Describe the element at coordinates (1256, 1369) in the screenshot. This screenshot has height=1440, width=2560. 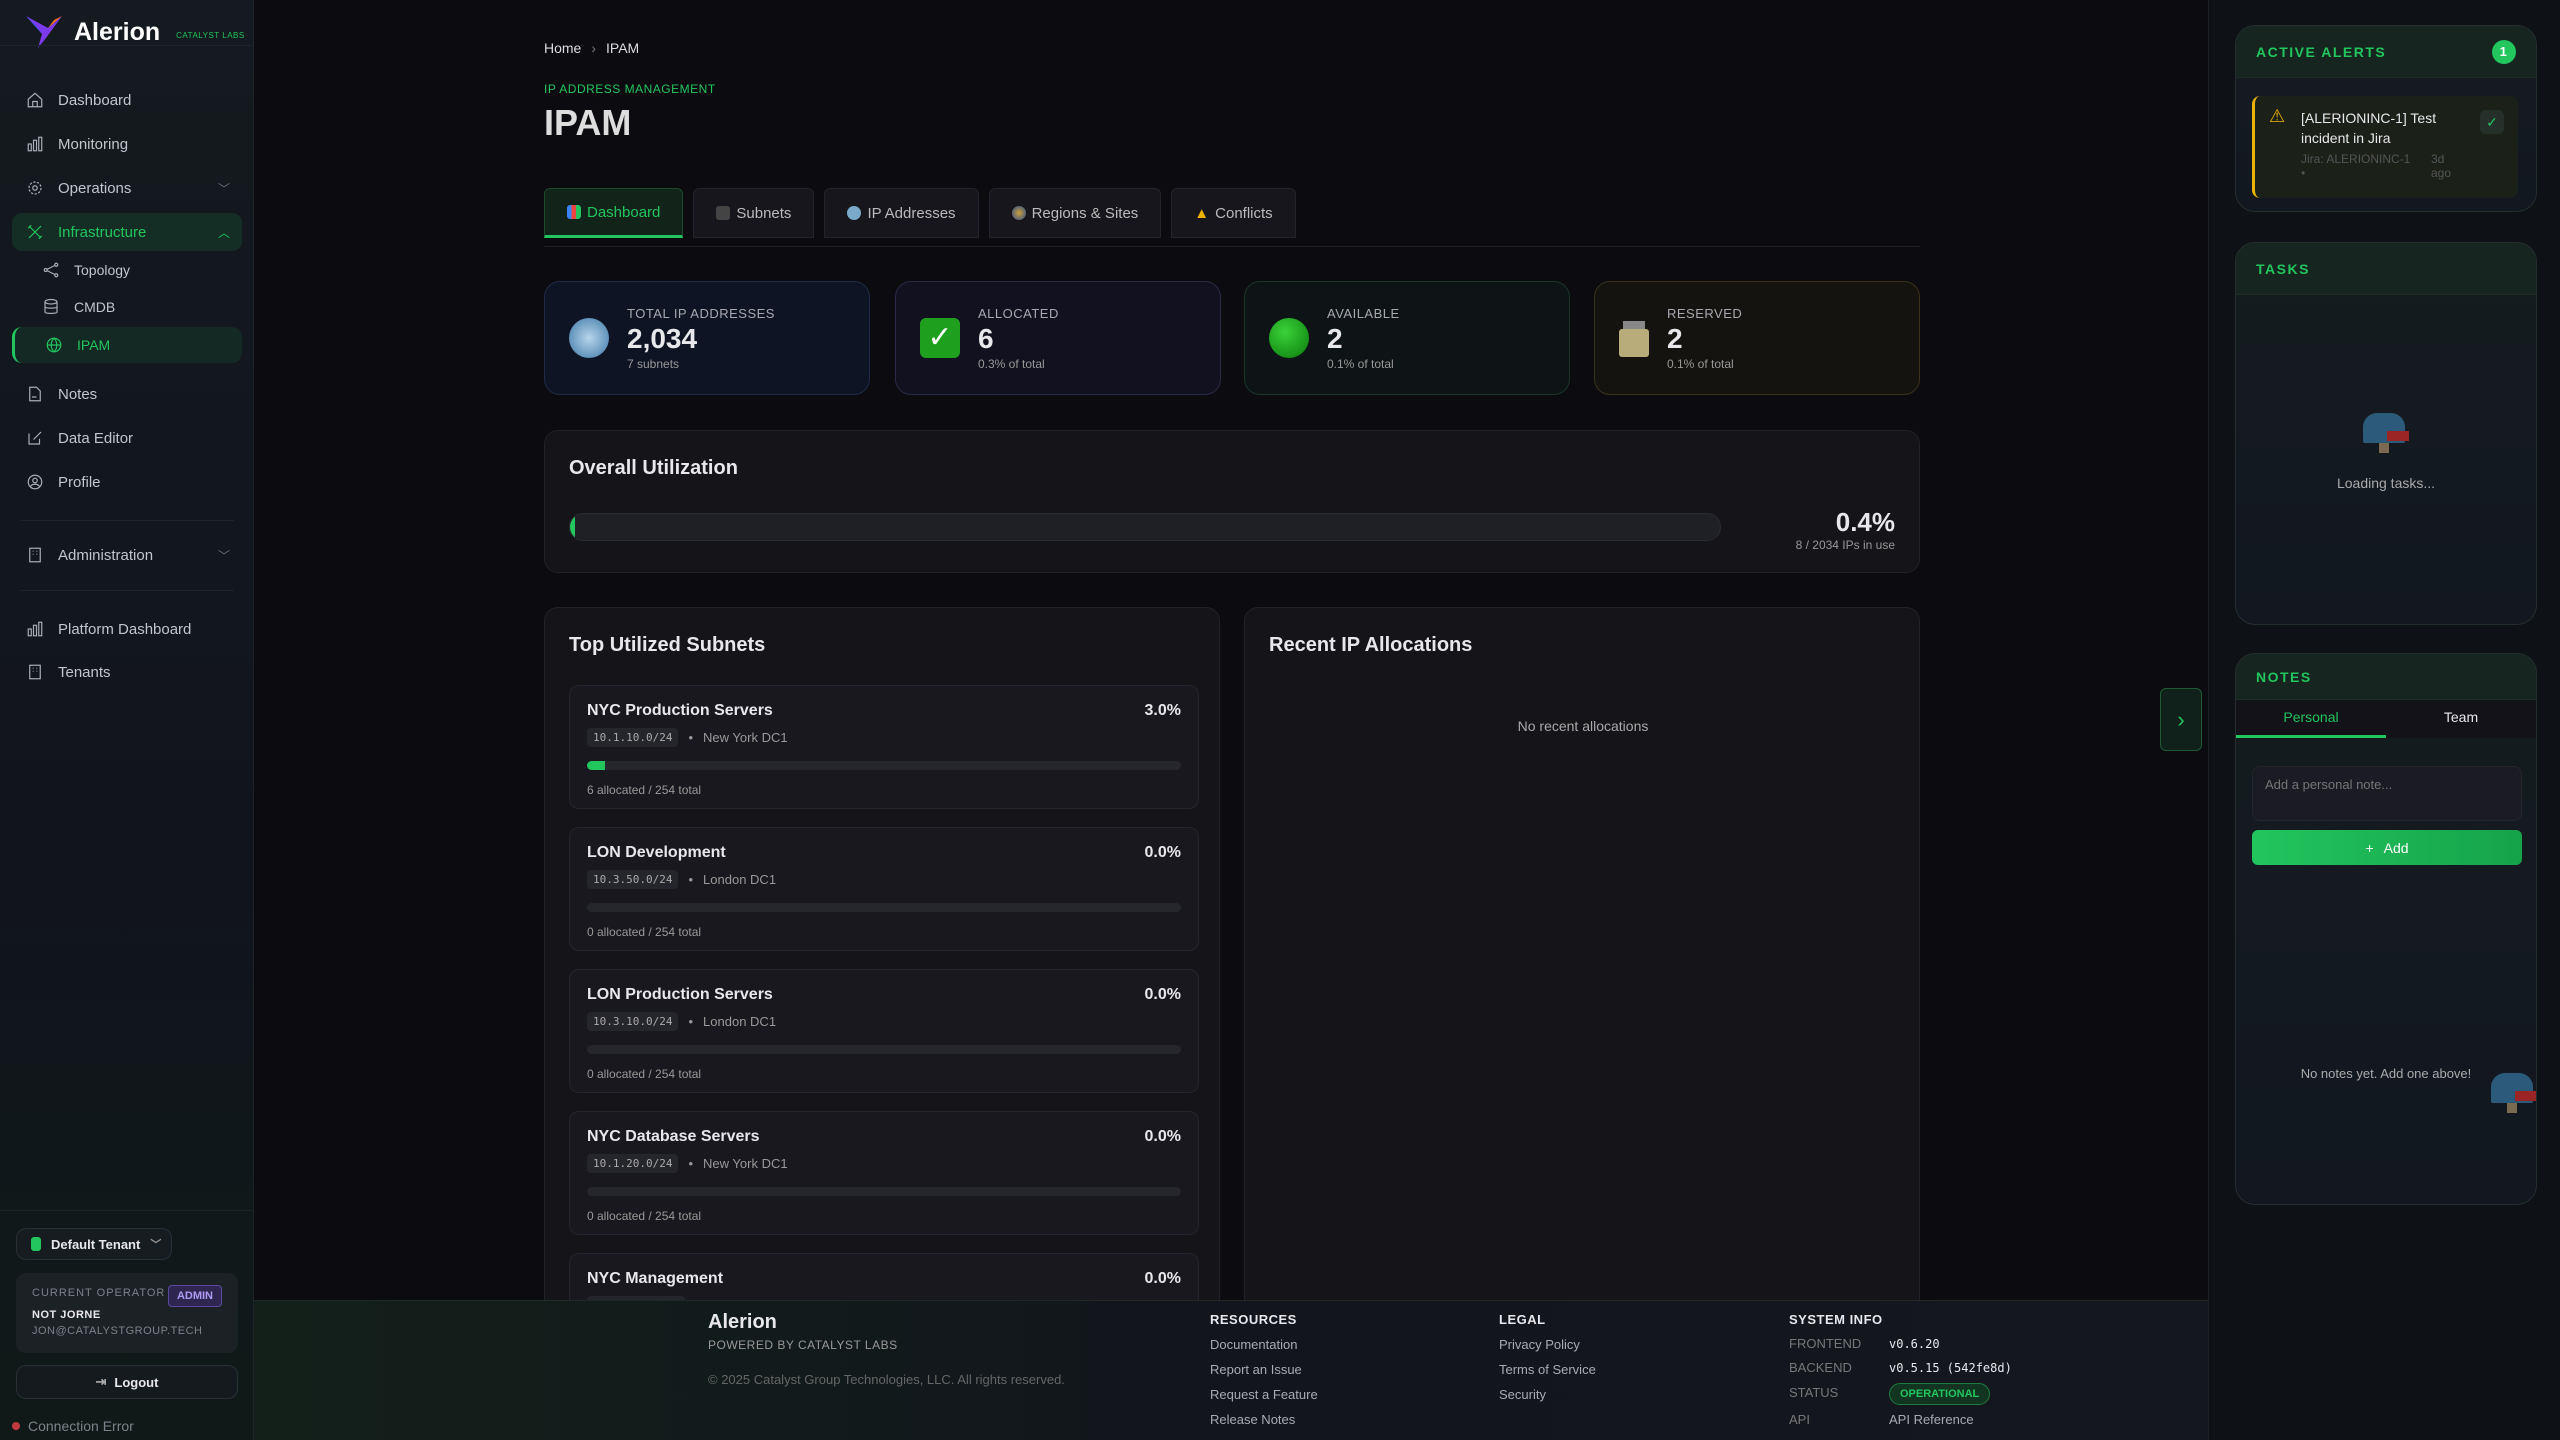
I see `footer-link-report-issue: Report an Issue` at that location.